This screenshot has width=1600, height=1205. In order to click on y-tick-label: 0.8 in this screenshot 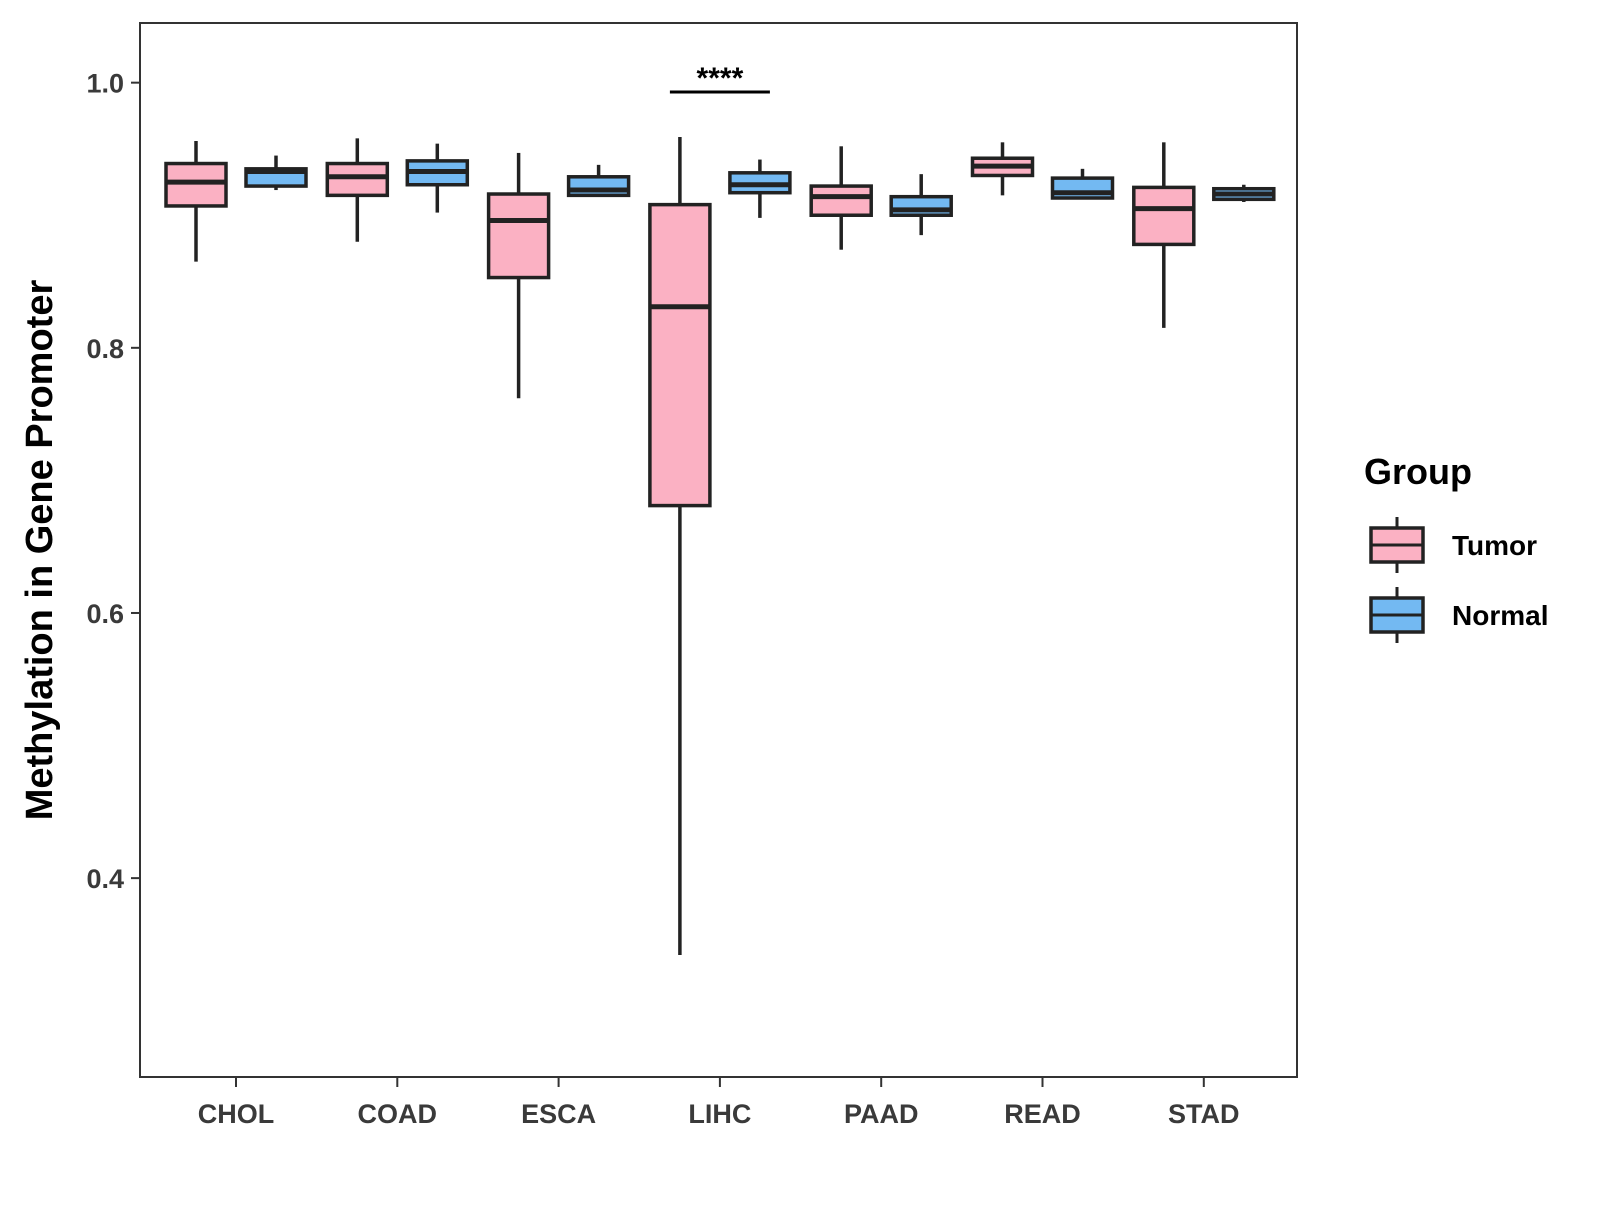, I will do `click(105, 349)`.